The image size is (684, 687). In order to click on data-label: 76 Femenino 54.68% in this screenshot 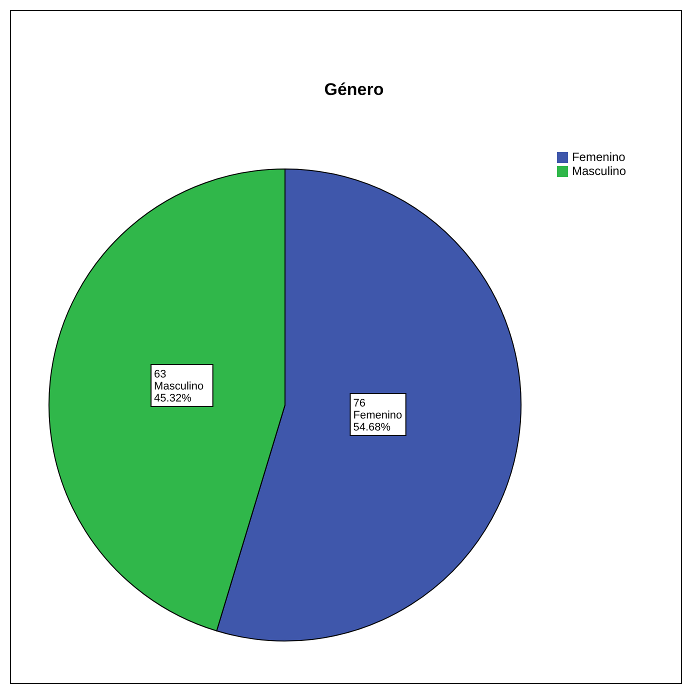, I will do `click(377, 416)`.